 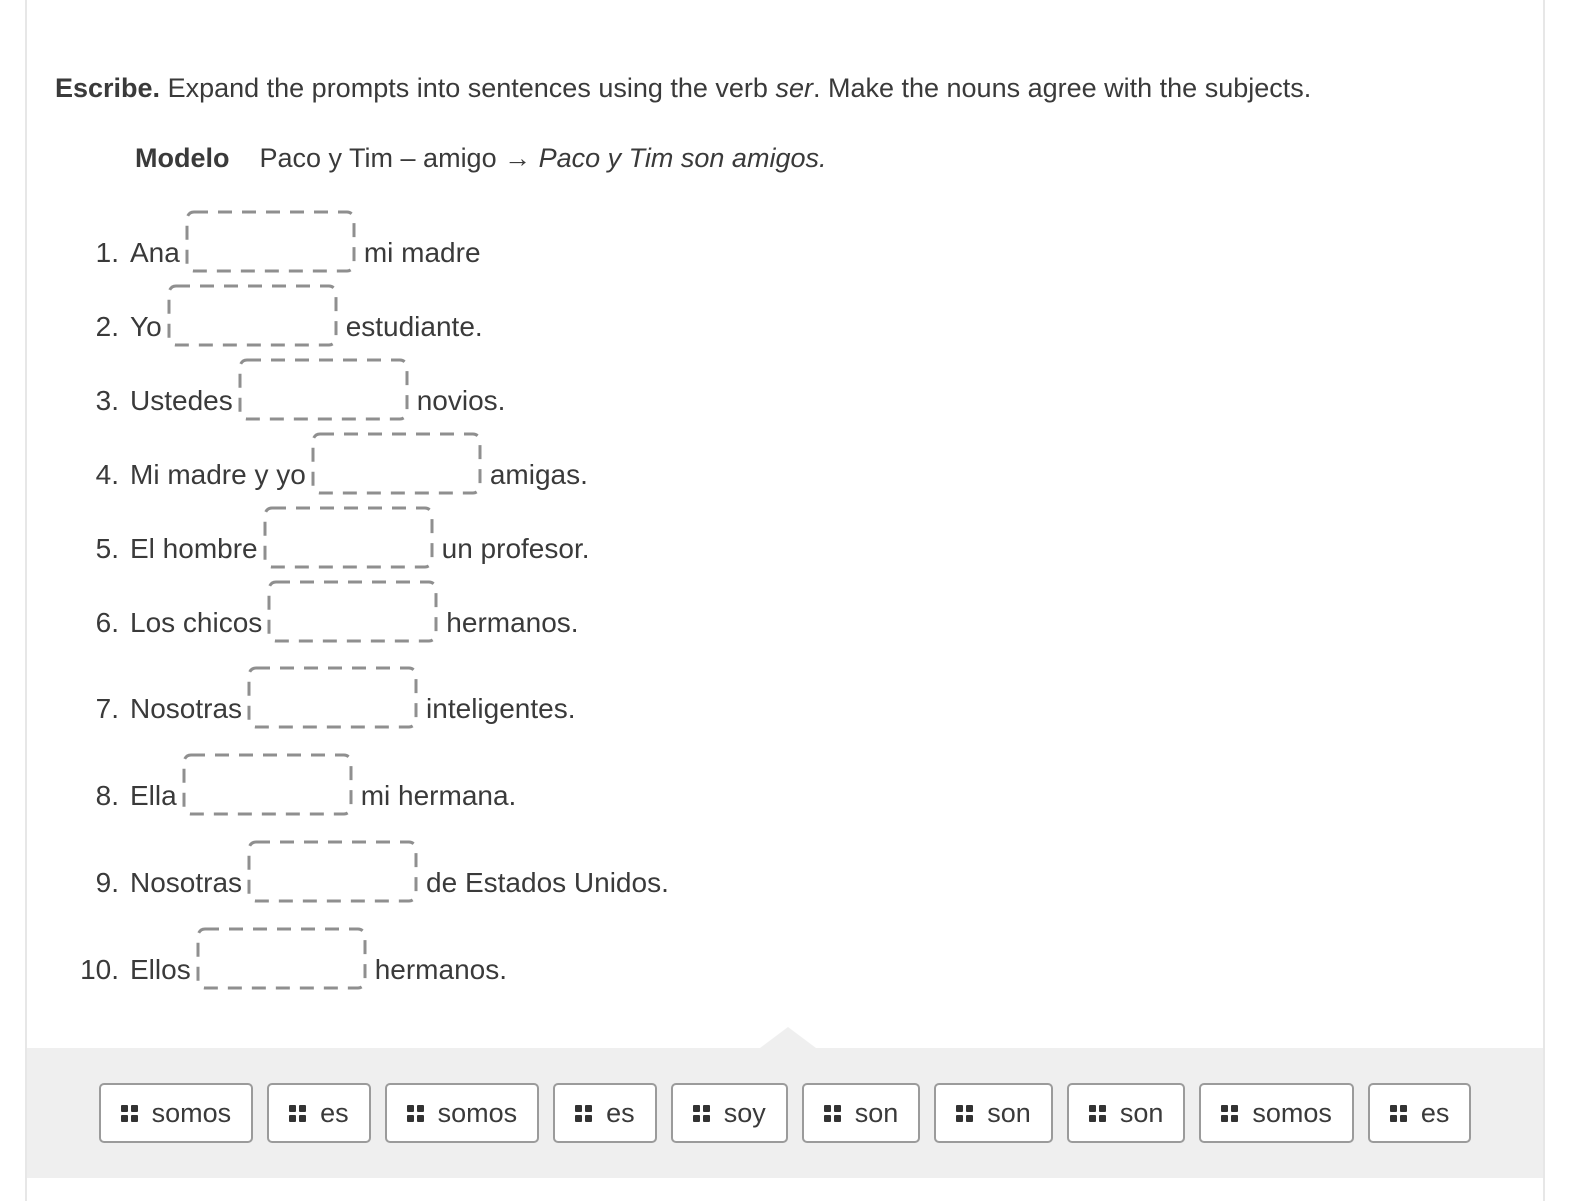 I want to click on modelo-answer: Paco y Tim son amigos., so click(x=682, y=158).